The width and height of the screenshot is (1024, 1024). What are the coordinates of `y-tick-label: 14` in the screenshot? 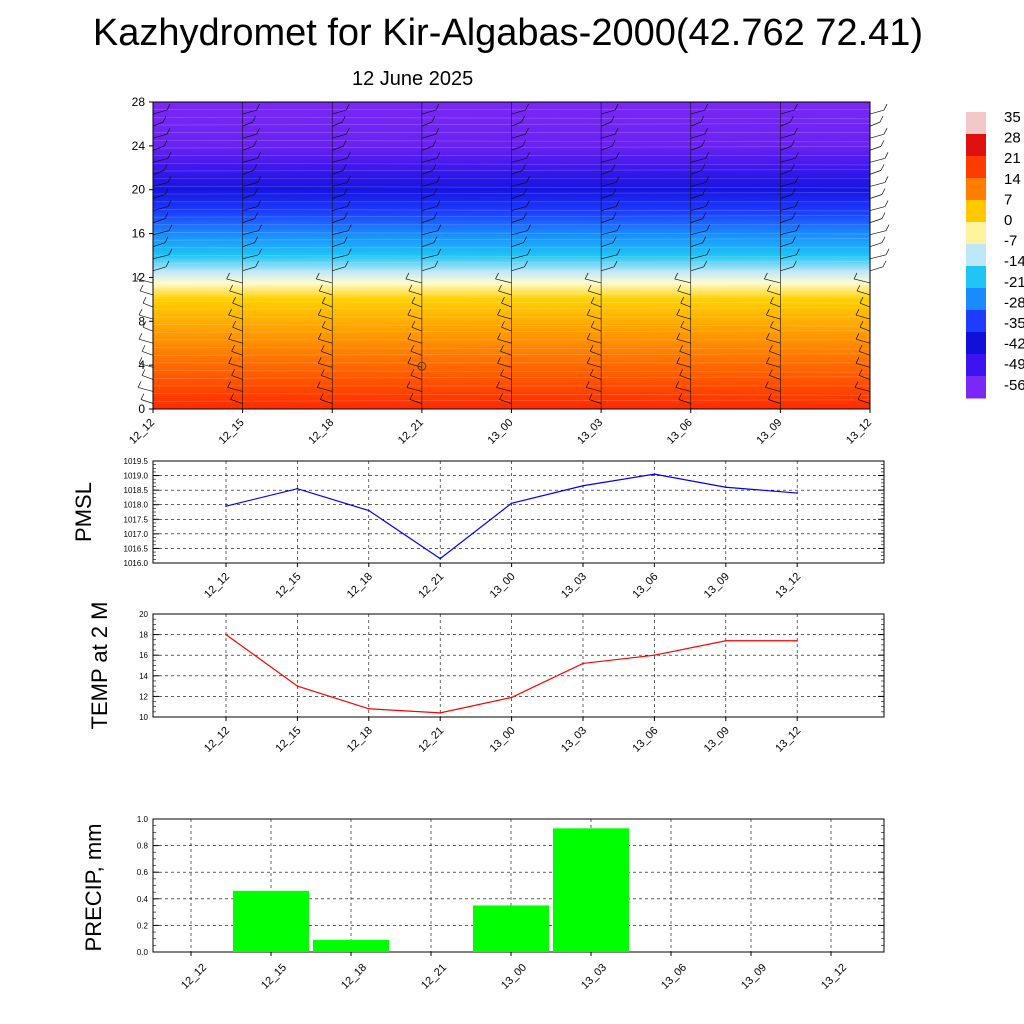 It's located at (143, 676).